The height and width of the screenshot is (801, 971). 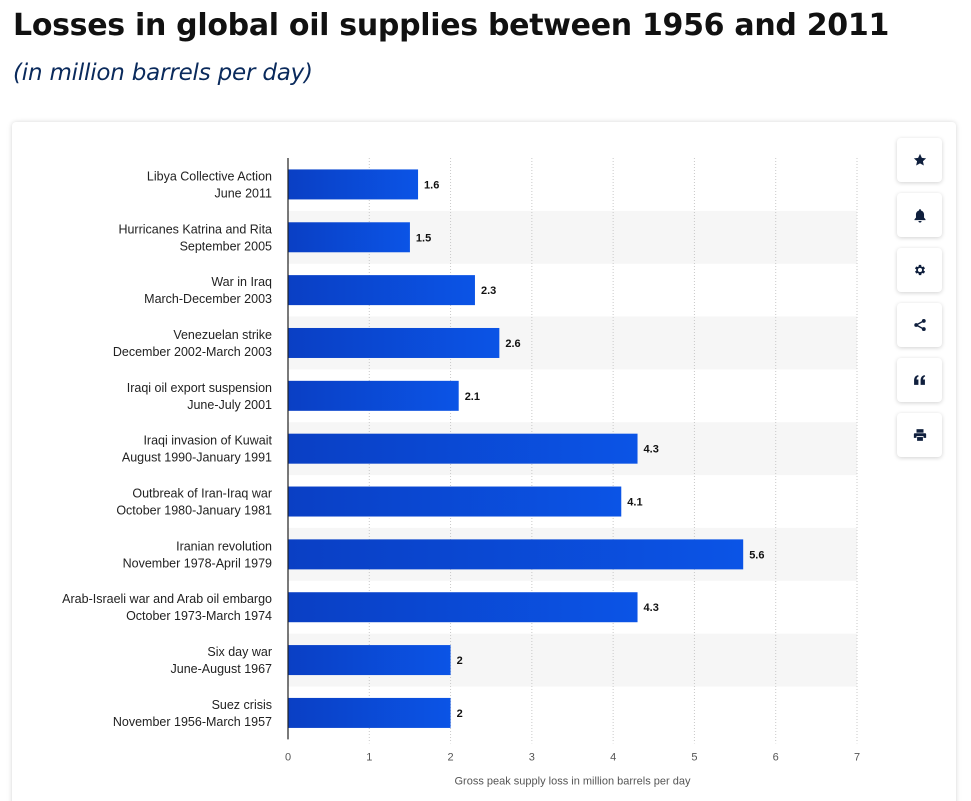 I want to click on x-tick-label: 5, so click(x=694, y=757).